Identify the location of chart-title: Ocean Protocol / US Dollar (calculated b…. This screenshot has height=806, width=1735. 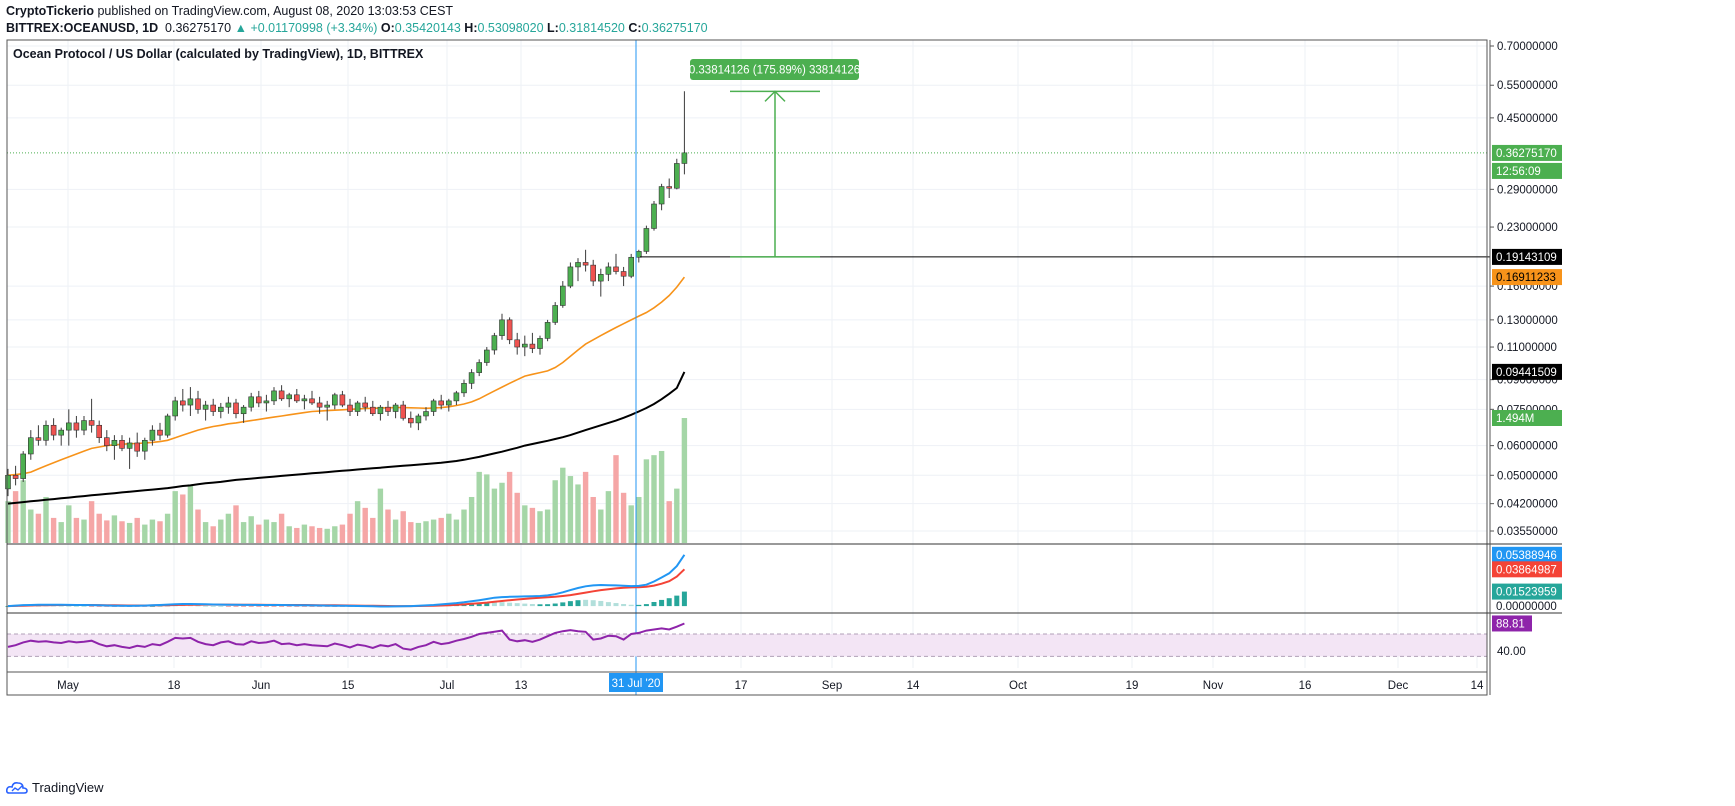
(218, 54).